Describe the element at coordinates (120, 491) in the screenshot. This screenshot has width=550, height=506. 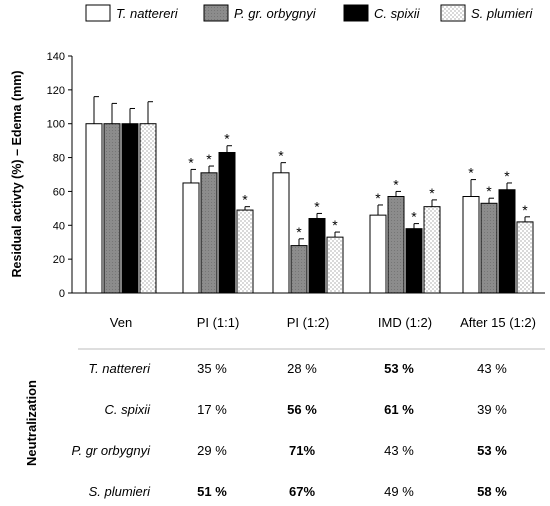
I see `table-row-label: S. plumieri` at that location.